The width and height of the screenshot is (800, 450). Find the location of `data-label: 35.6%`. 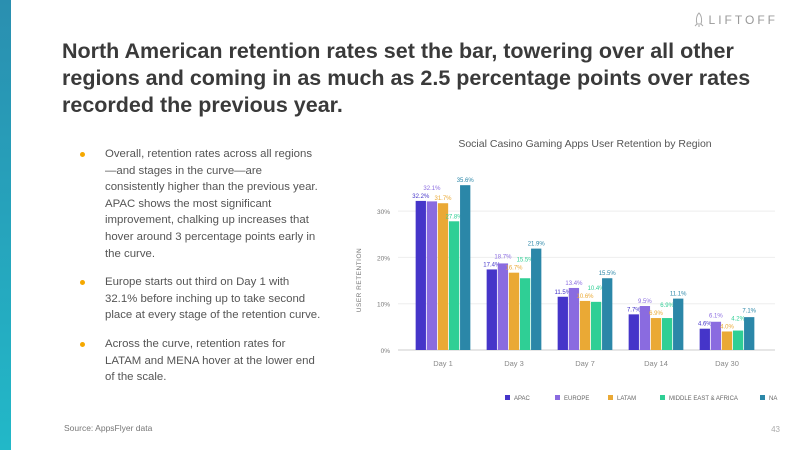

data-label: 35.6% is located at coordinates (466, 181).